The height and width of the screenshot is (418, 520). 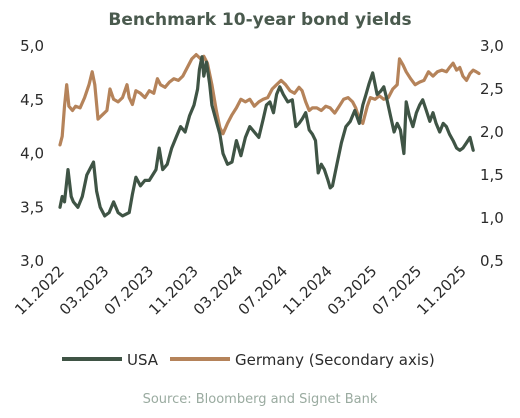 I want to click on left-axis-tick-label: 3,5, so click(x=32, y=207).